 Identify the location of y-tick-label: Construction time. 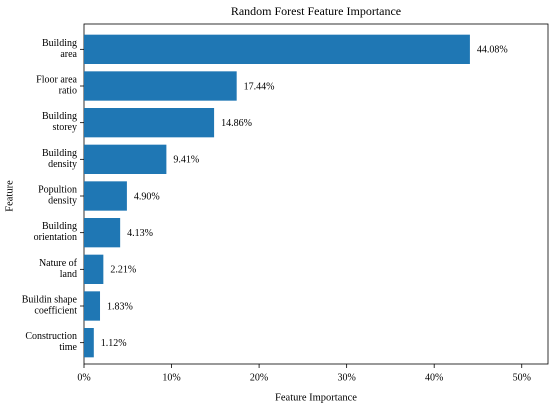
(51, 342).